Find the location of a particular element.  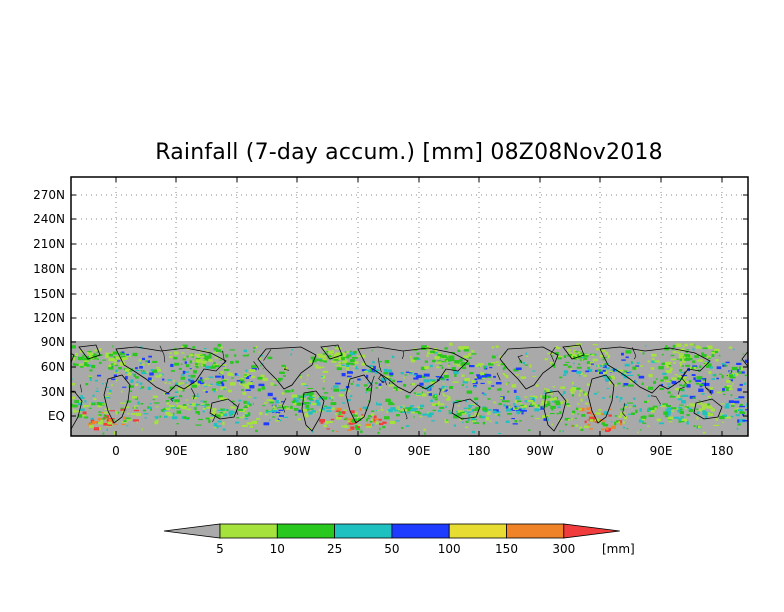

y-tick-label: 240N is located at coordinates (49, 219).